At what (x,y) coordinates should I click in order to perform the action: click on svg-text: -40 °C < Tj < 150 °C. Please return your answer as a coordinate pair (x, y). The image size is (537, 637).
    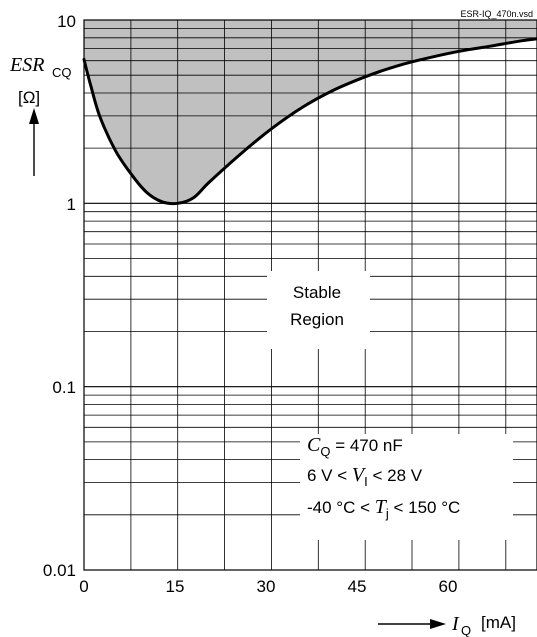
    Looking at the image, I should click on (383, 508).